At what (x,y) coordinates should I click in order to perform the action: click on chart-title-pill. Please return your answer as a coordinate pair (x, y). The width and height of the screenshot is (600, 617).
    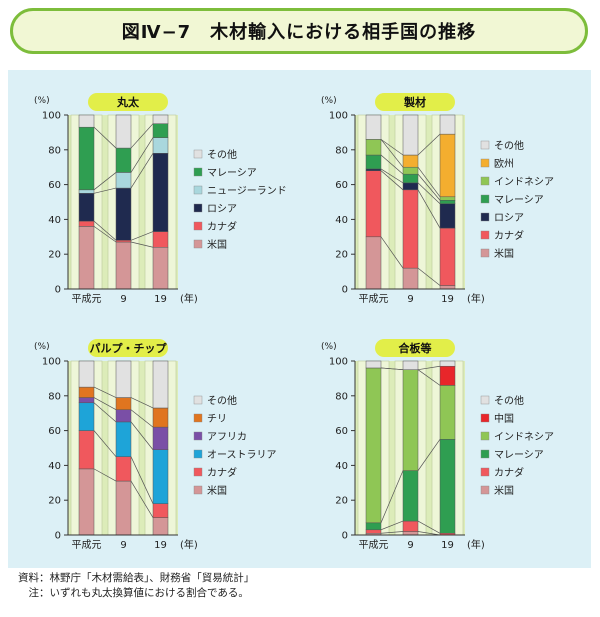
    Looking at the image, I should click on (128, 348).